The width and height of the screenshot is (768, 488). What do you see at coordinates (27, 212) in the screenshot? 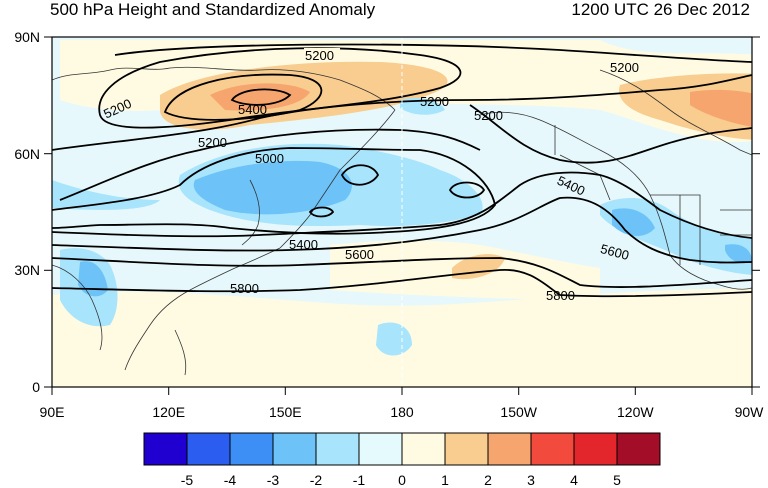
I see `lat-axis: 90N 60N 30N 0` at bounding box center [27, 212].